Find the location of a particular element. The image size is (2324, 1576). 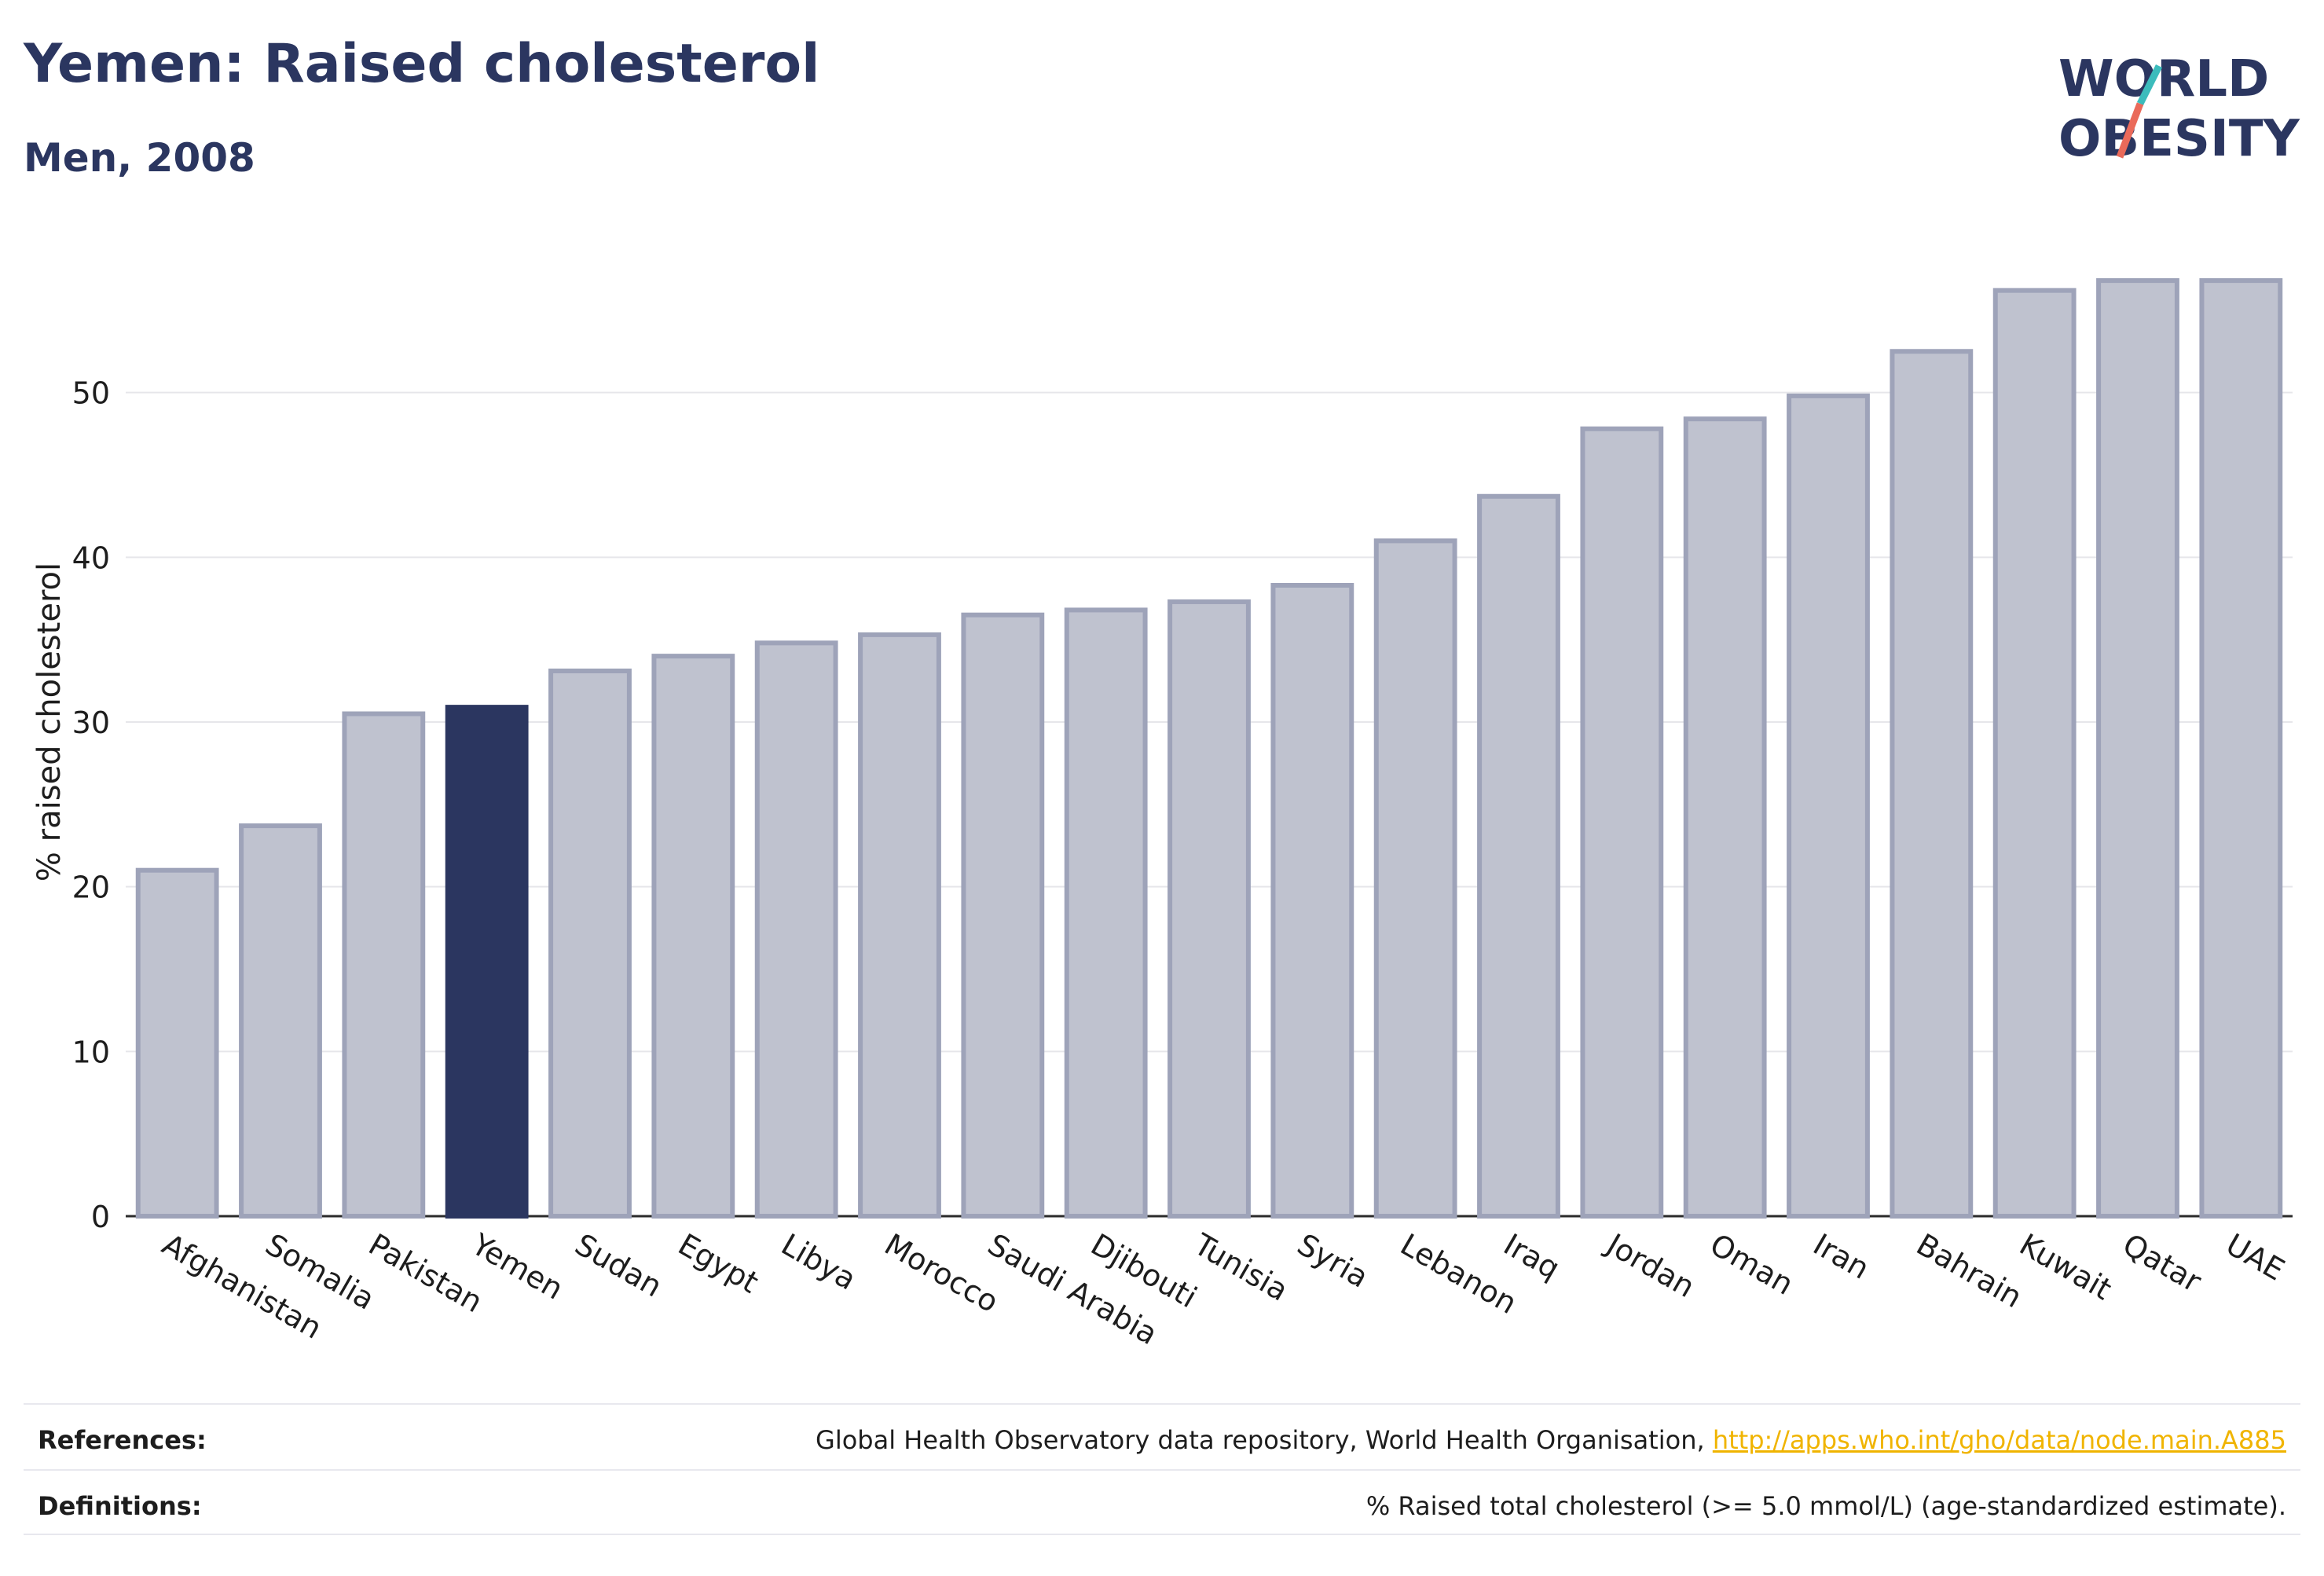

bar-tunisia is located at coordinates (1209, 909).